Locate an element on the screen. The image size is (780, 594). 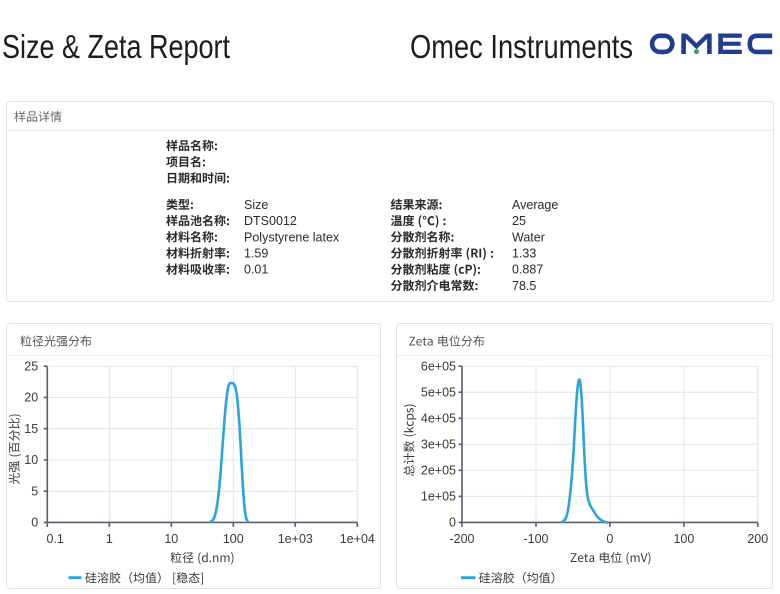
svg-text: 0.1 is located at coordinates (55, 539).